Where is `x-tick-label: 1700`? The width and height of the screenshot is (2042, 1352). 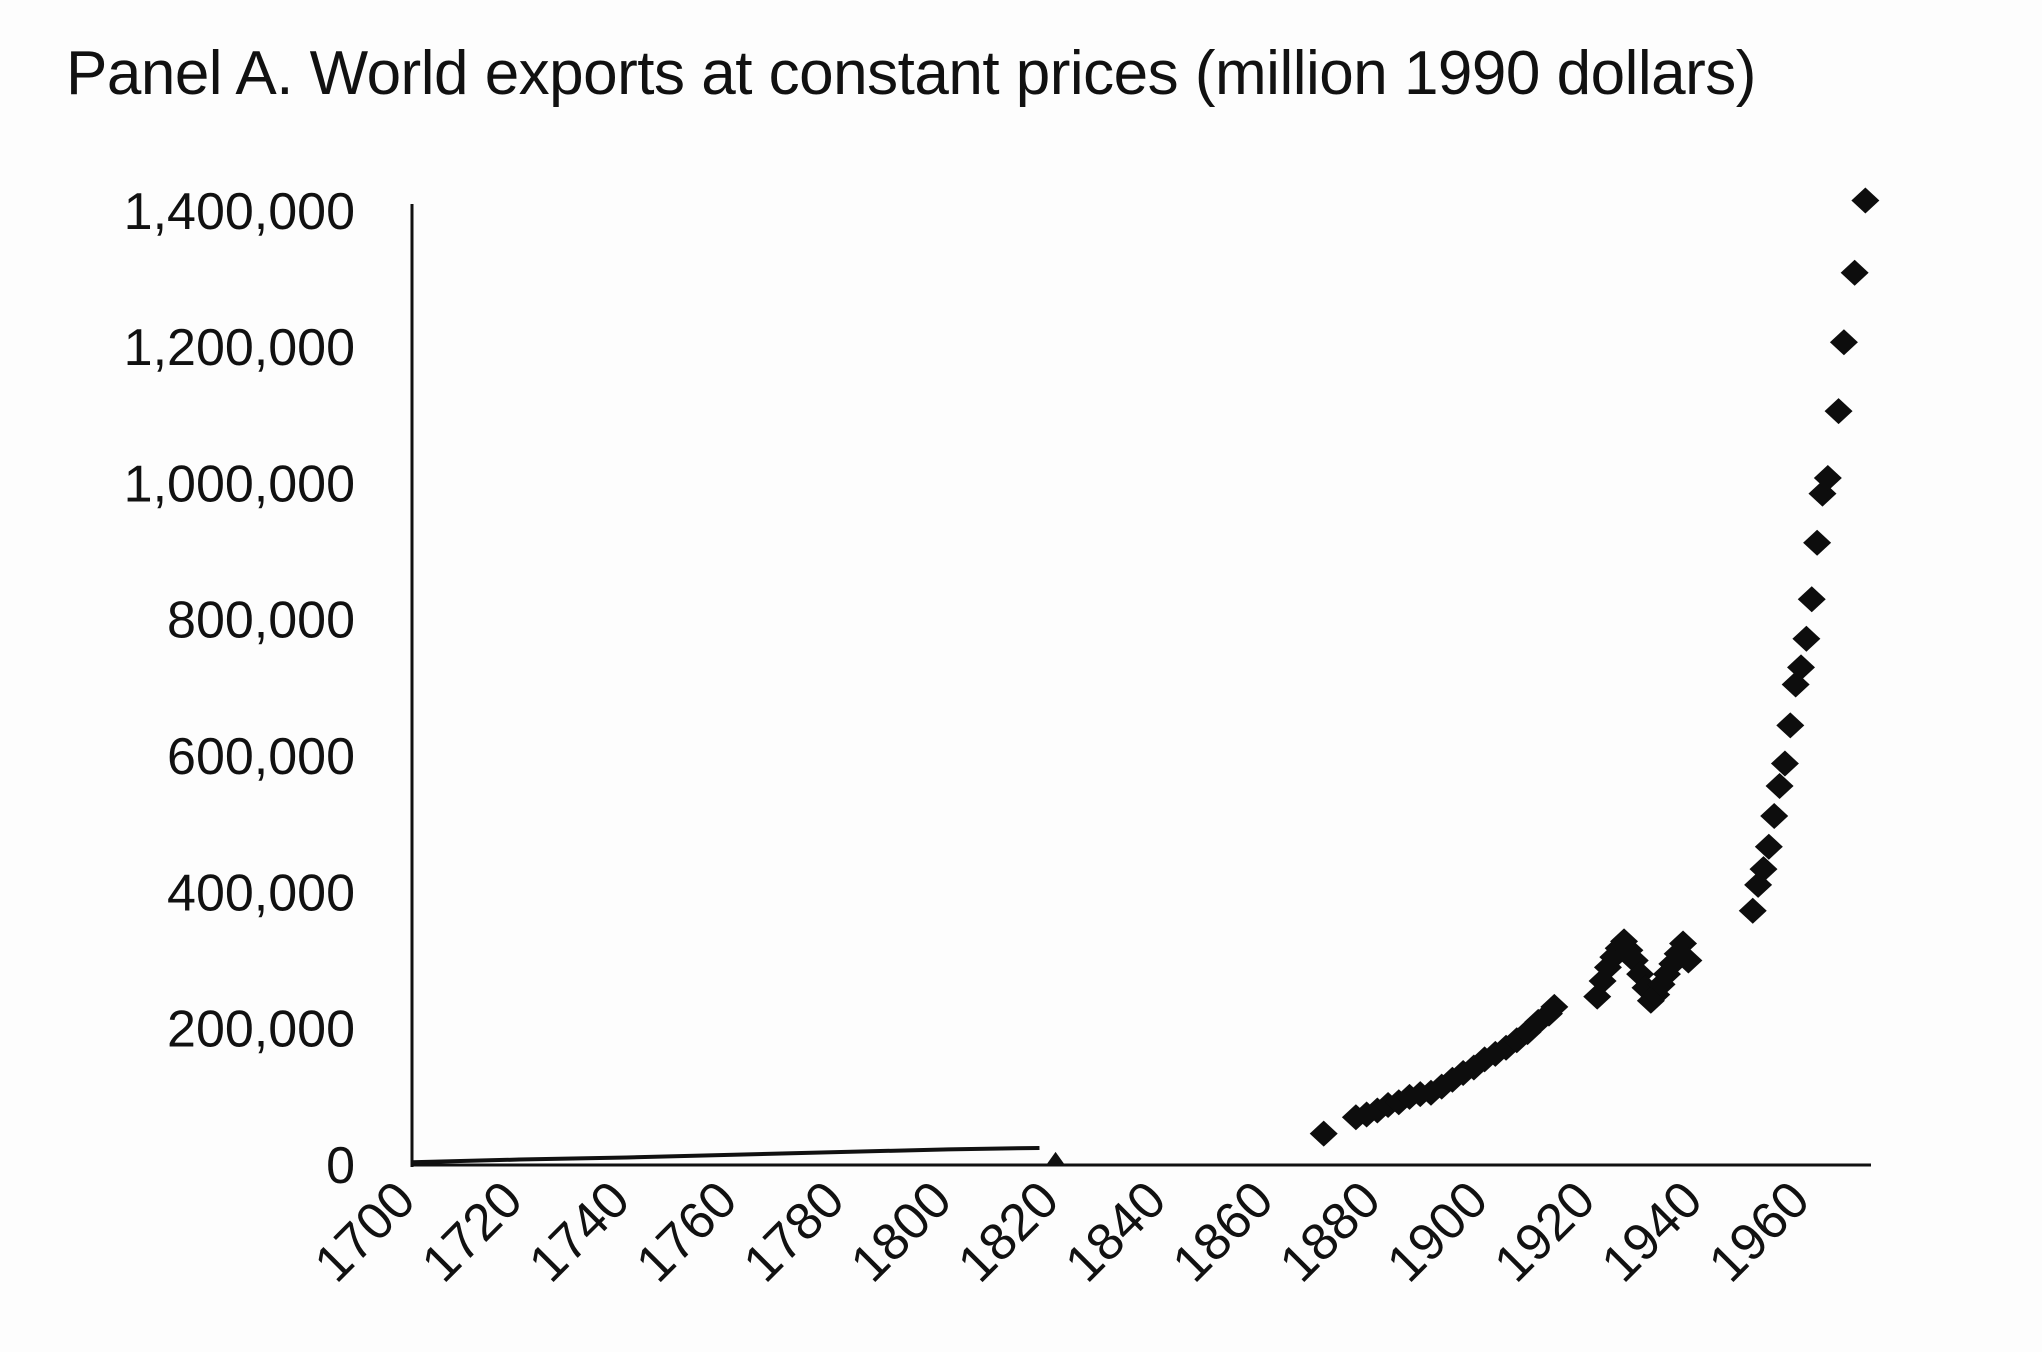 x-tick-label: 1700 is located at coordinates (365, 1231).